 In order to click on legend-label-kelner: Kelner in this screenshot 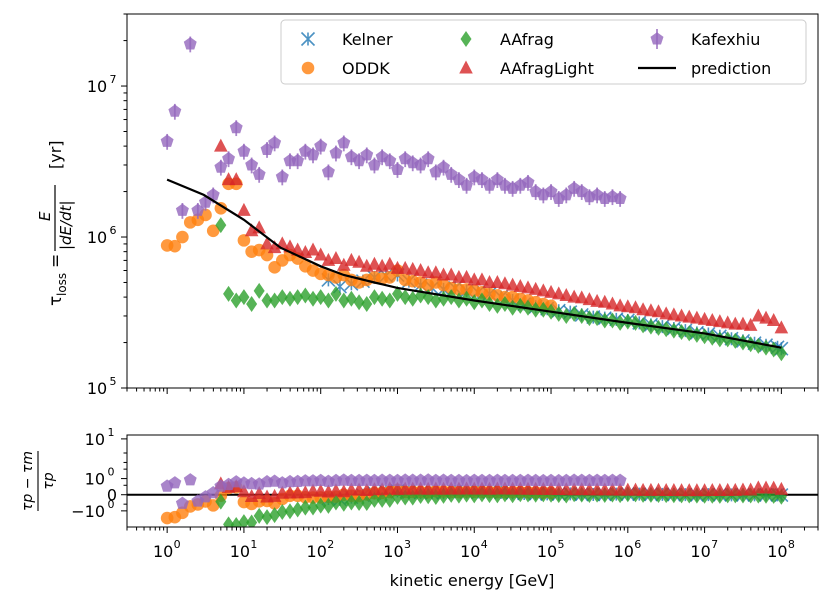, I will do `click(367, 39)`.